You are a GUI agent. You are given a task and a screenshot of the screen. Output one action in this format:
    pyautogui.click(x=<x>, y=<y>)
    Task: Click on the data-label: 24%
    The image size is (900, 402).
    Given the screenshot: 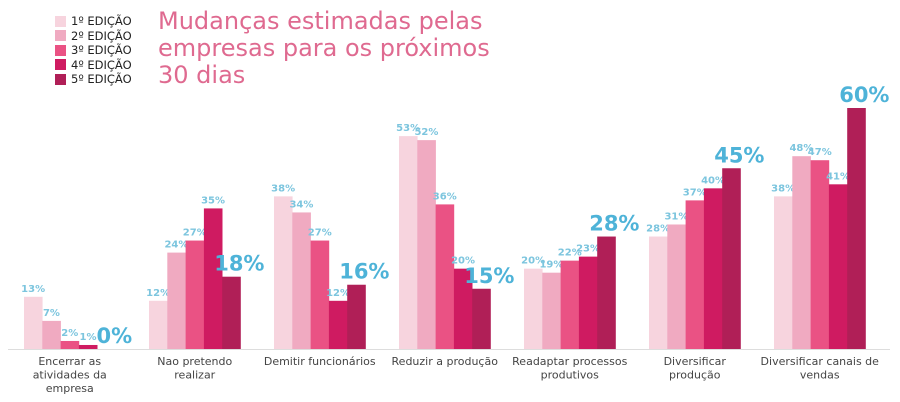 What is the action you would take?
    pyautogui.click(x=176, y=245)
    